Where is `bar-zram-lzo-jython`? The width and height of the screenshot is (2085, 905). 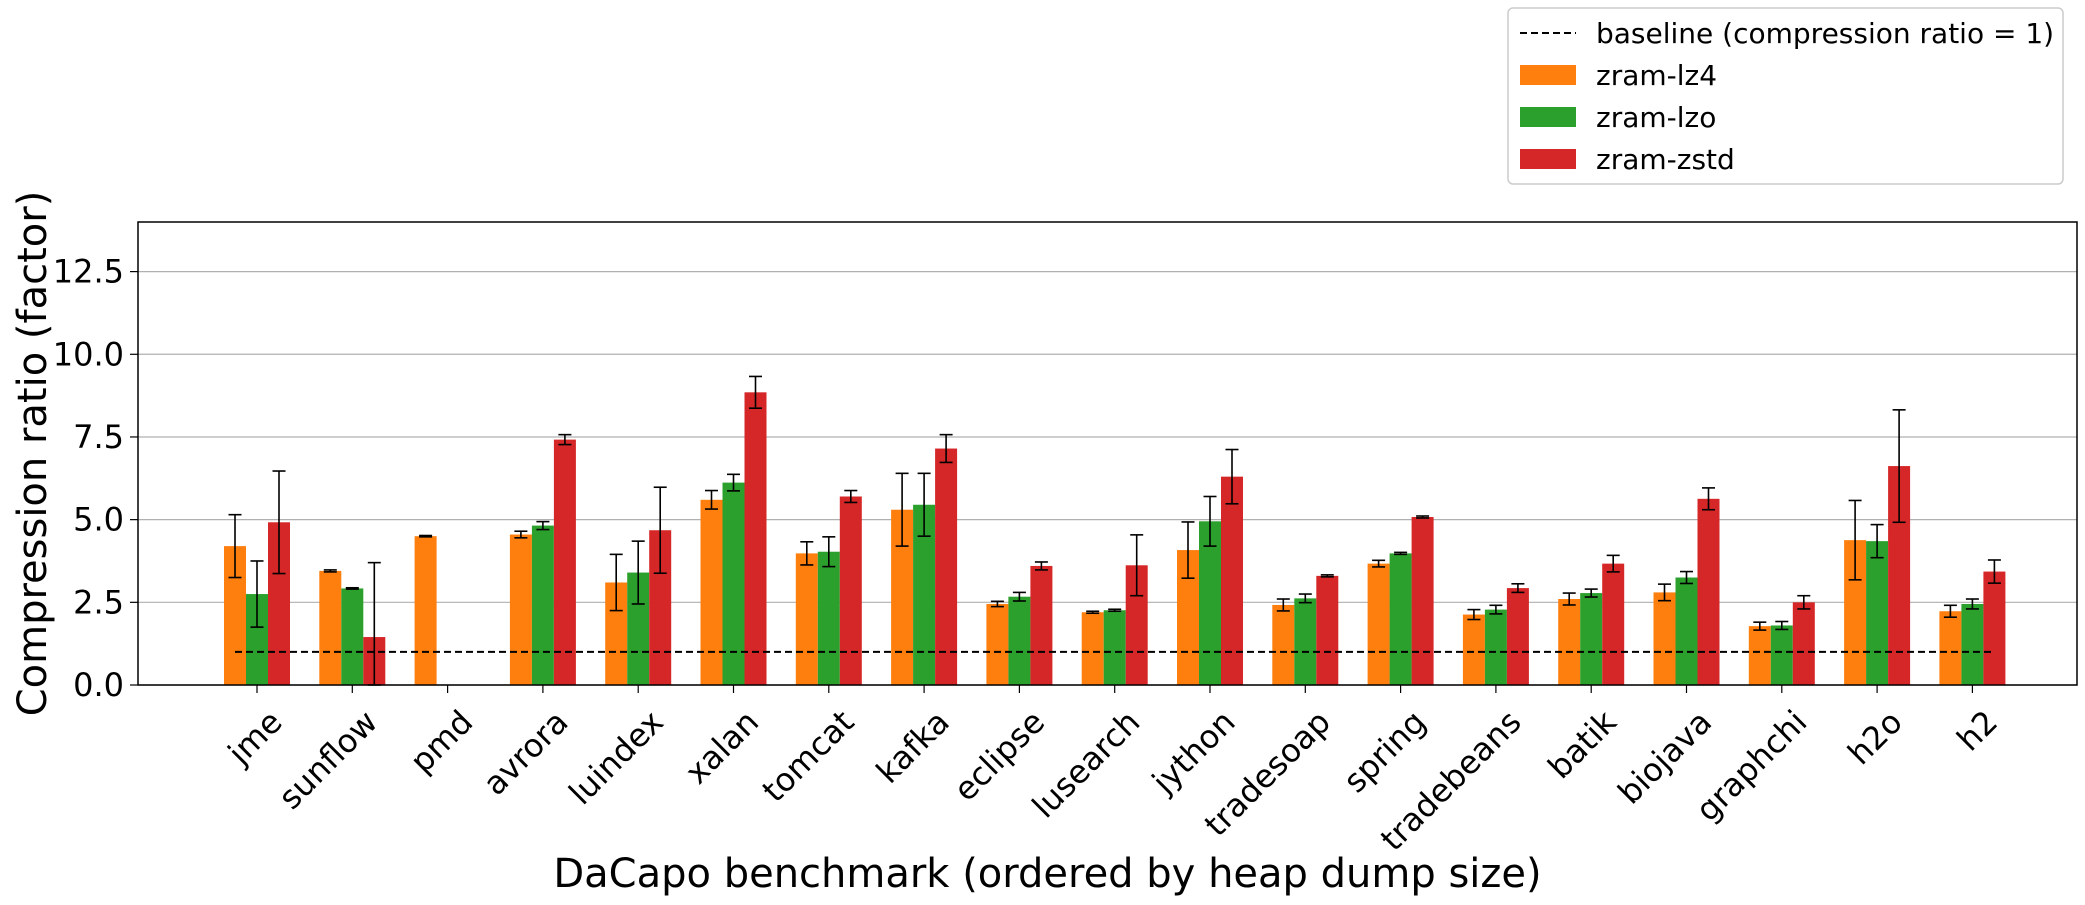 bar-zram-lzo-jython is located at coordinates (1210, 603).